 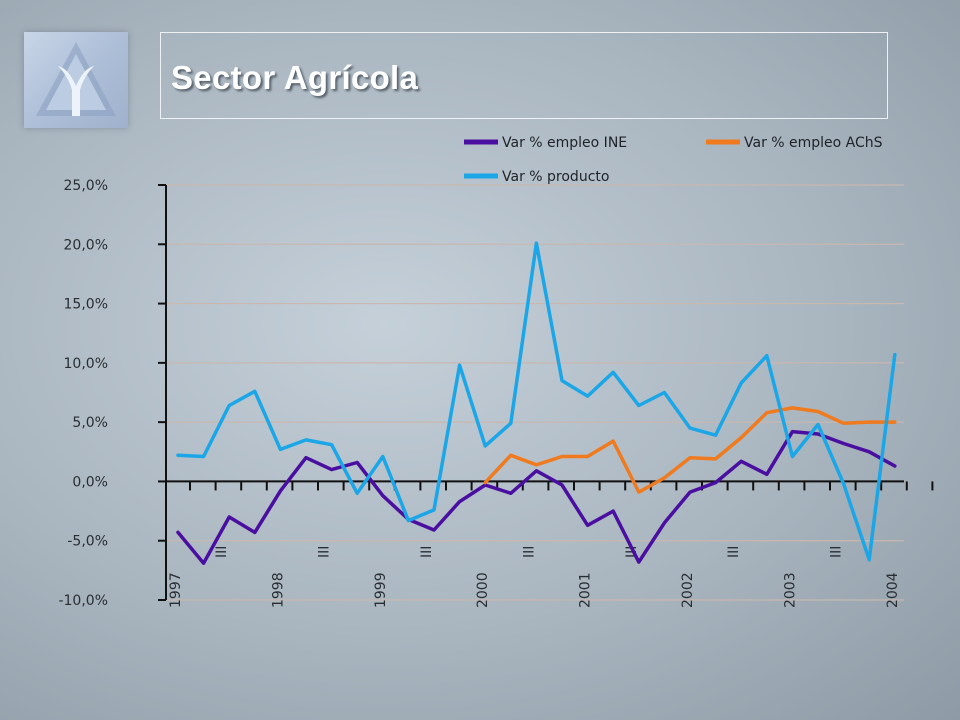 What do you see at coordinates (813, 143) in the screenshot?
I see `legend-label: Var % empleo AChS` at bounding box center [813, 143].